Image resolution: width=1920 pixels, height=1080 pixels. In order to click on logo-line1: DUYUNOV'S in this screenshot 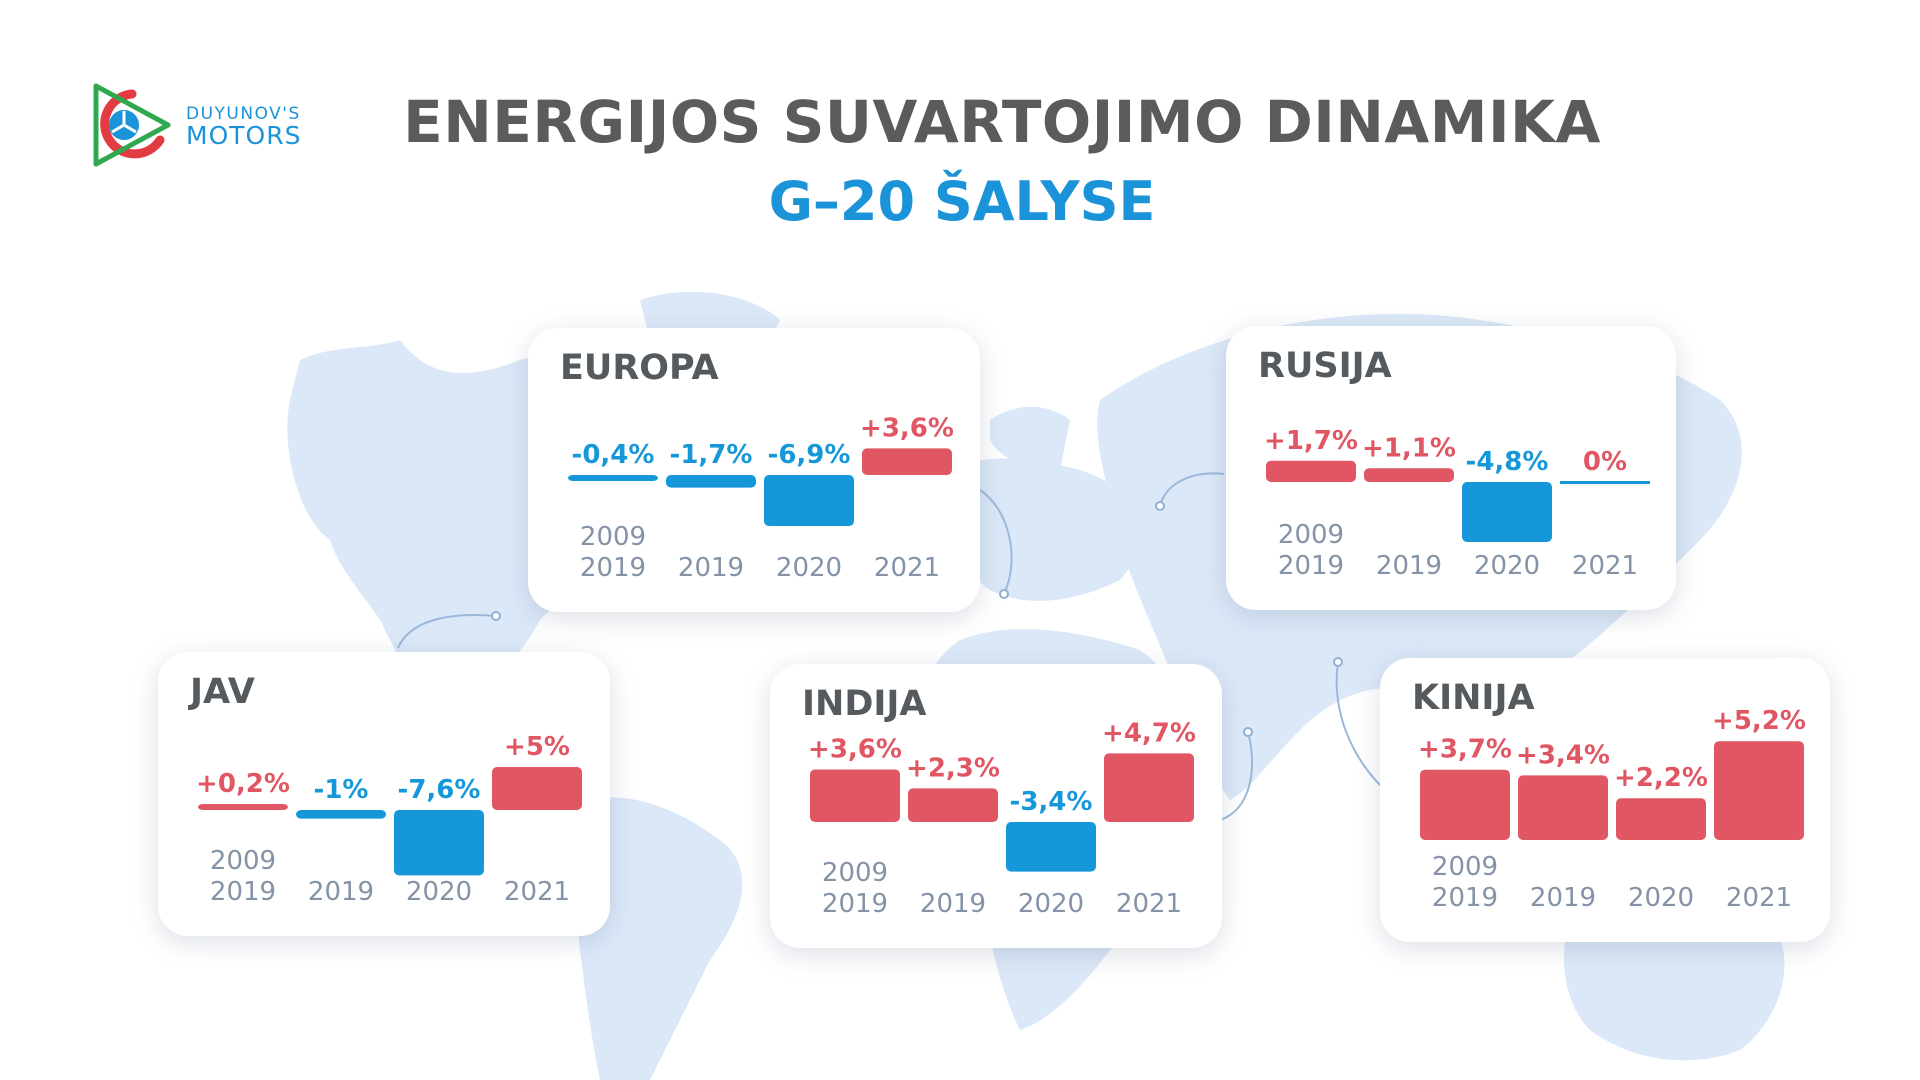, I will do `click(243, 114)`.